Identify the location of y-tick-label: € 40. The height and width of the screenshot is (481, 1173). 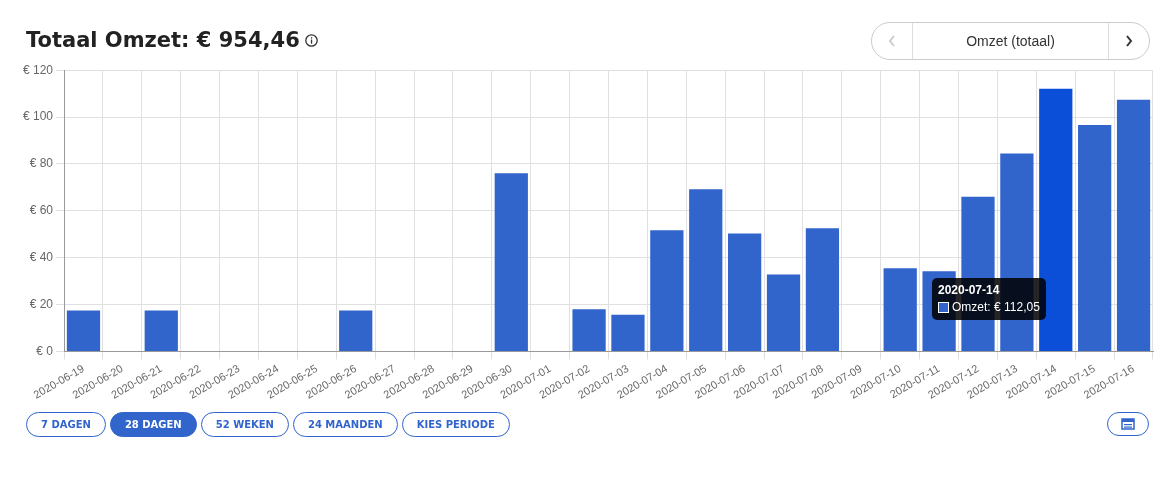
(41, 257).